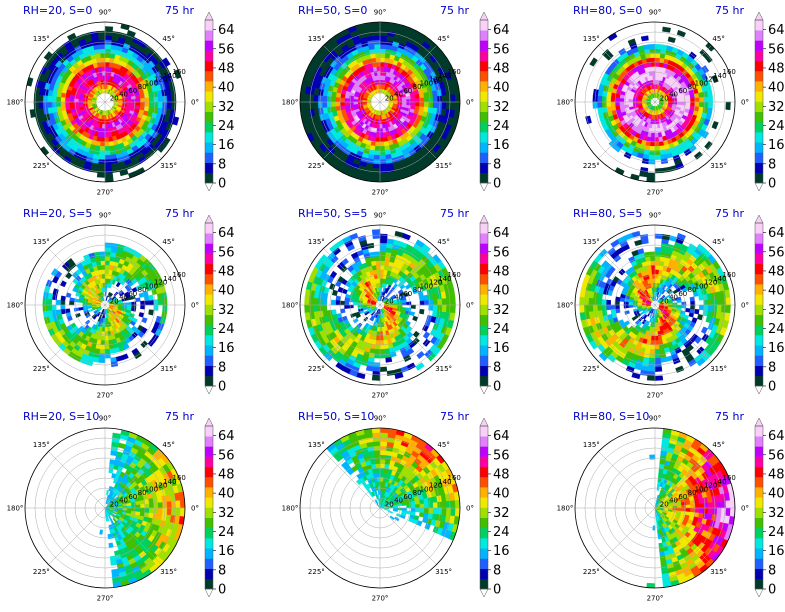 This screenshot has height=612, width=785. I want to click on angle-label: 45°, so click(443, 39).